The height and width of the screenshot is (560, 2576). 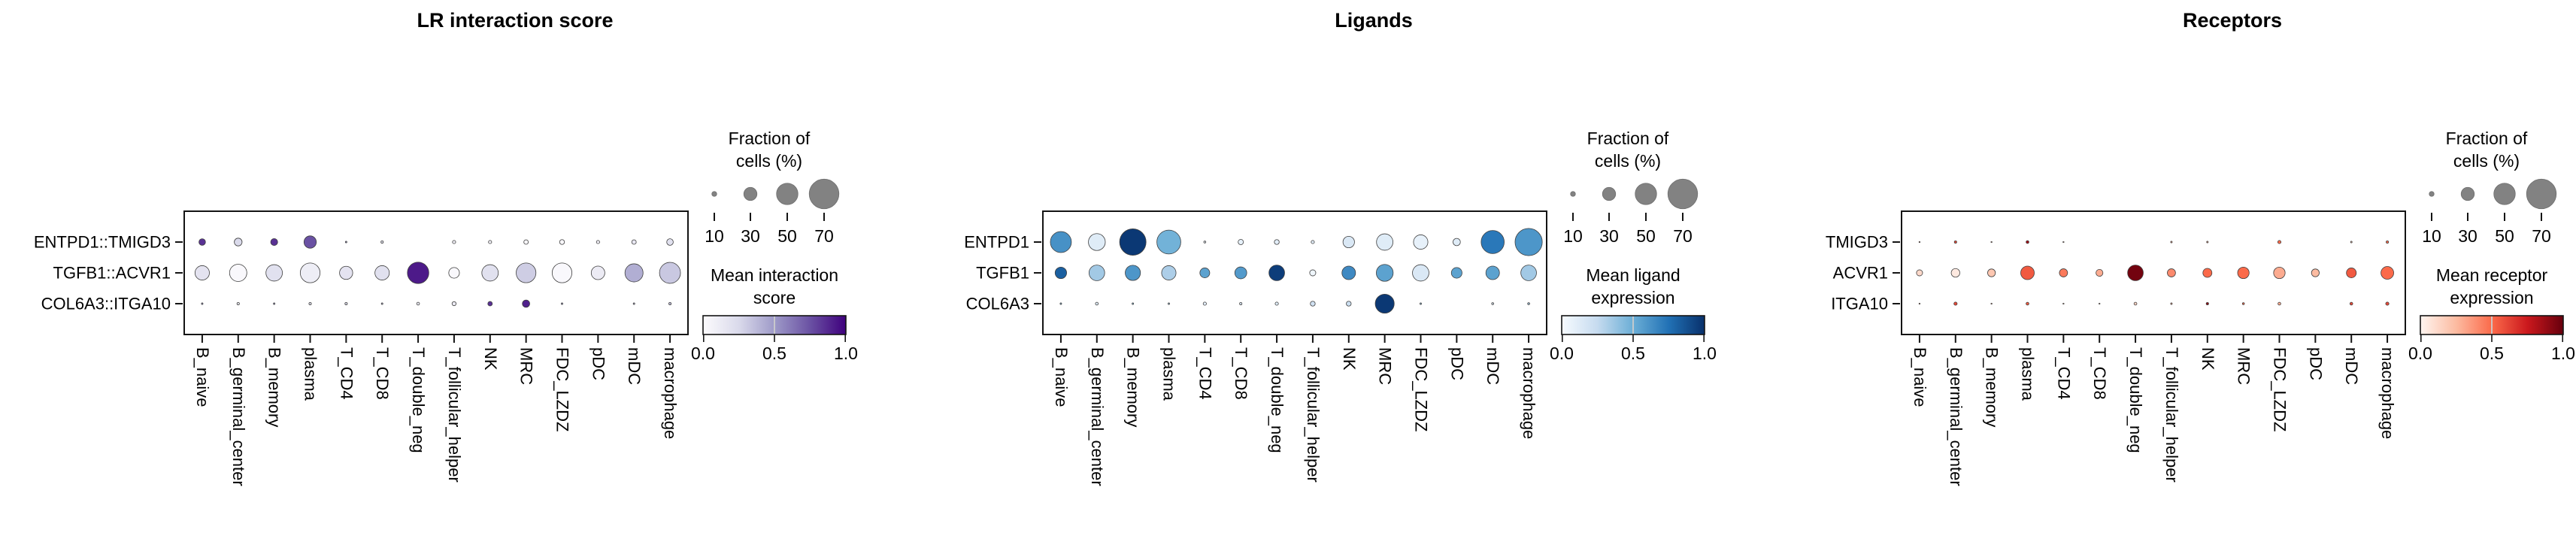 I want to click on dot-ENTPD1::TMIGD3-MRC, so click(x=526, y=242).